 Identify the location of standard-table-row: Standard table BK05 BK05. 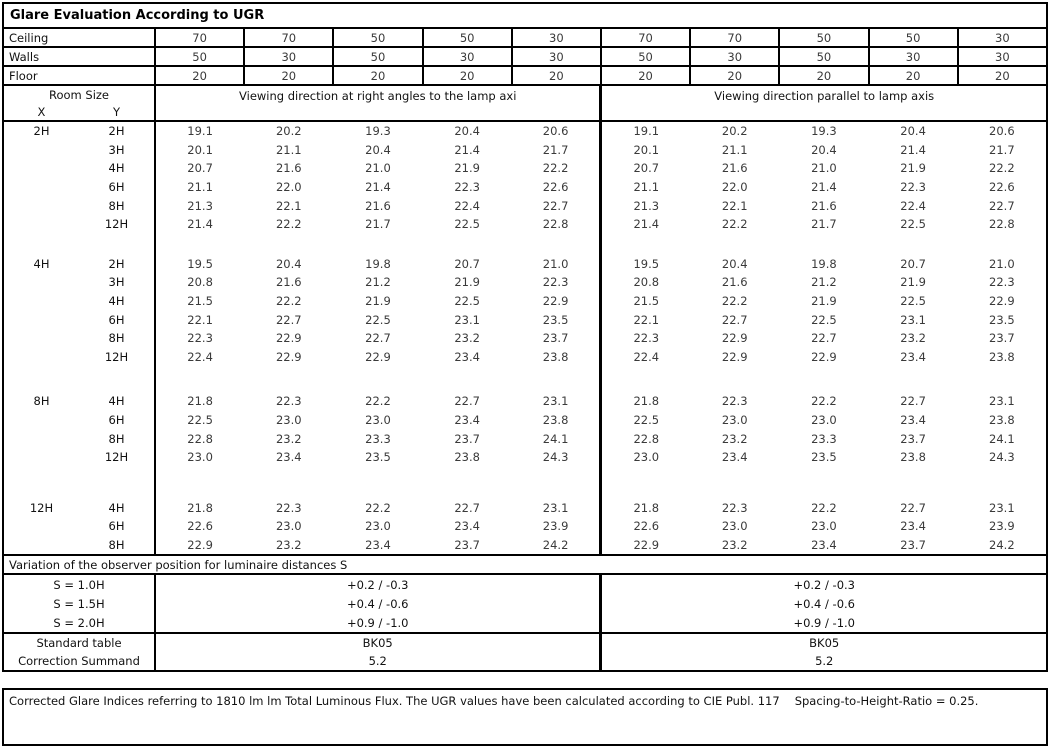
(525, 643).